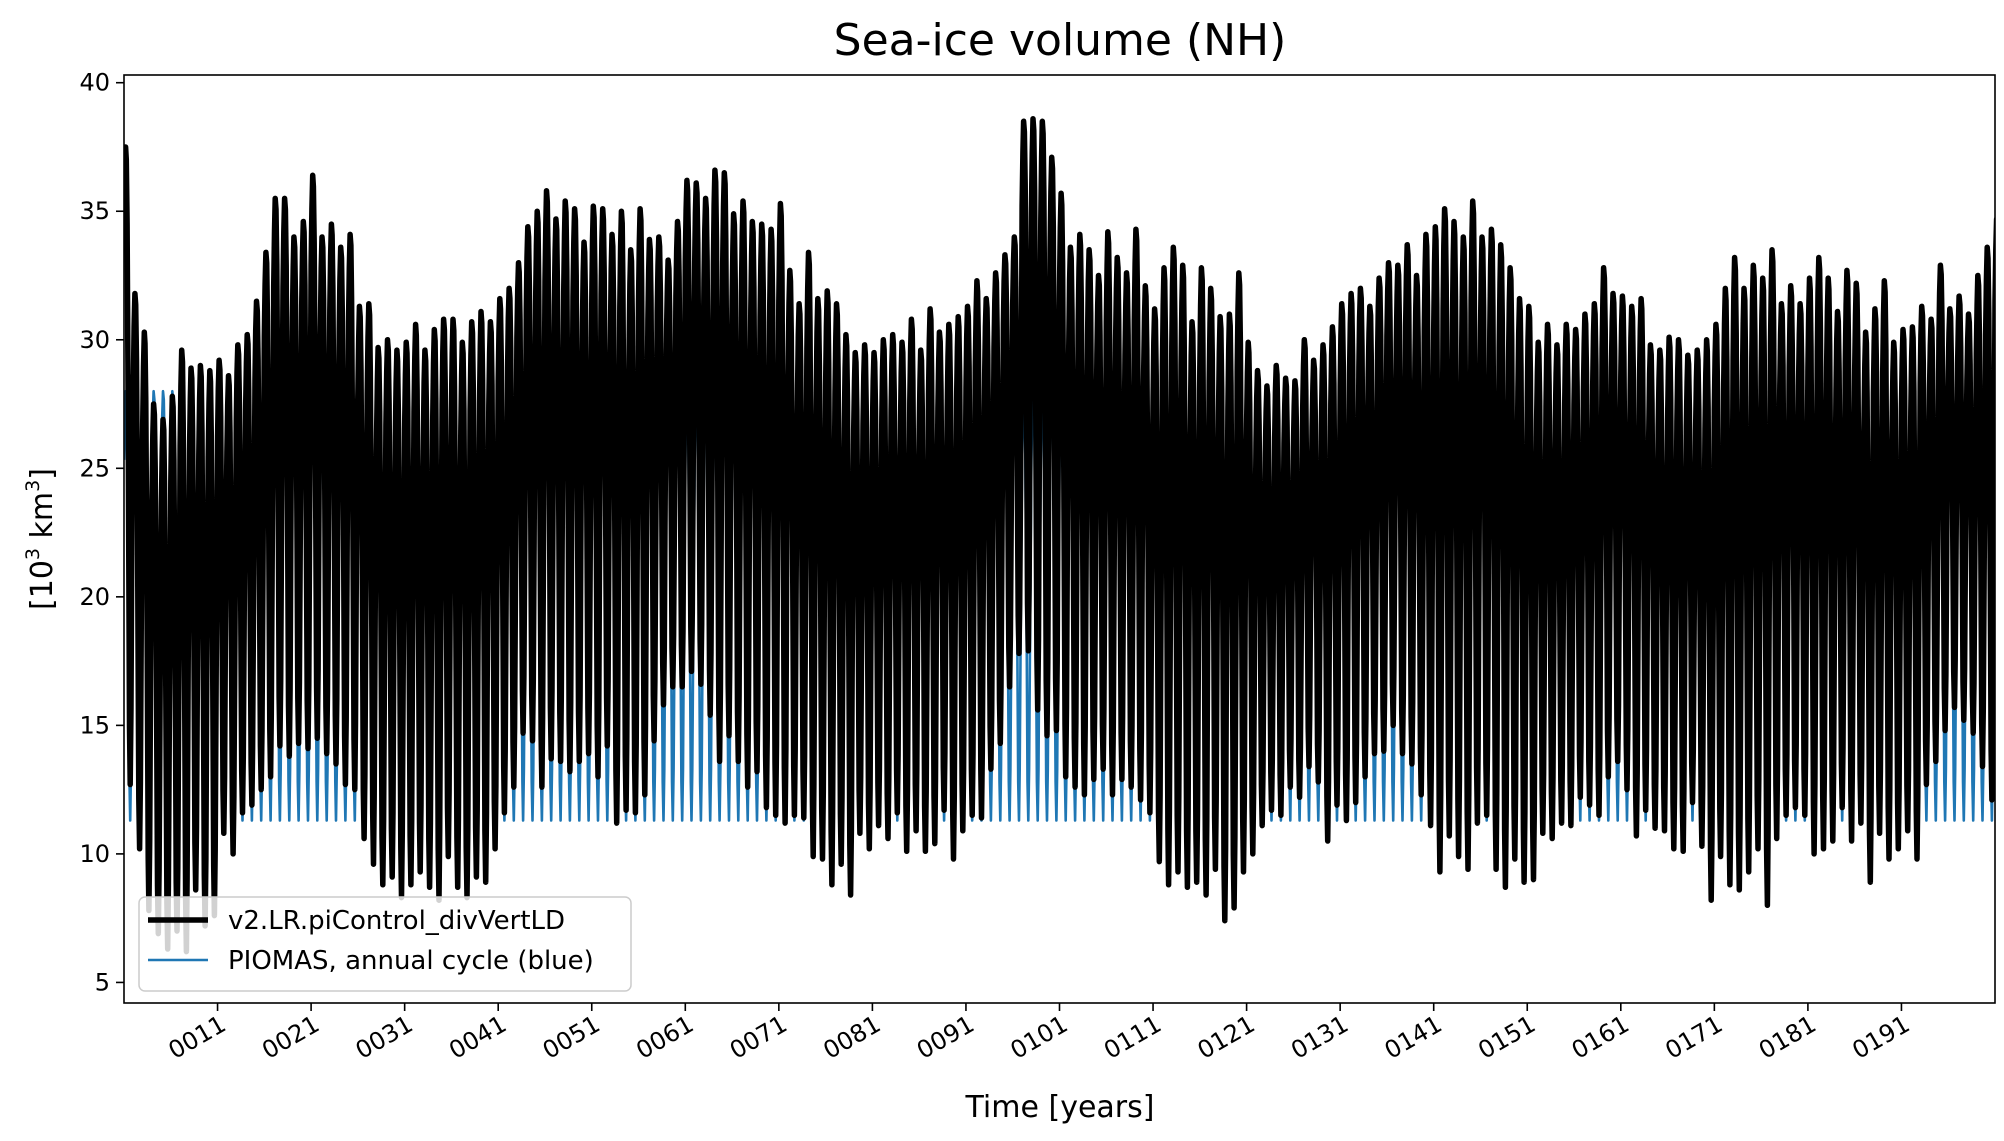 This screenshot has height=1141, width=2004. I want to click on y-tick-label: 15, so click(94, 725).